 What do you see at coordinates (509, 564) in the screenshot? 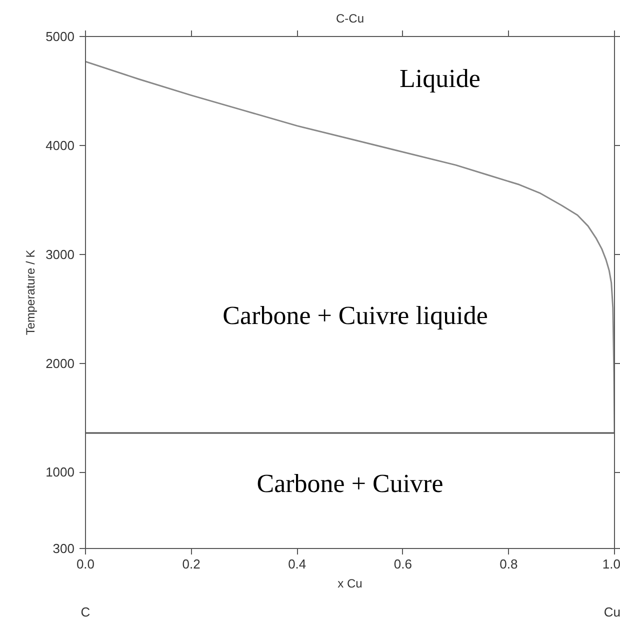
I see `x-tick-label: 0.8` at bounding box center [509, 564].